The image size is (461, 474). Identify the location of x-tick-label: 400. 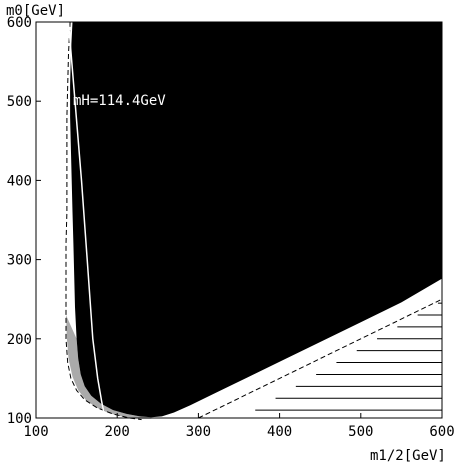
(279, 432).